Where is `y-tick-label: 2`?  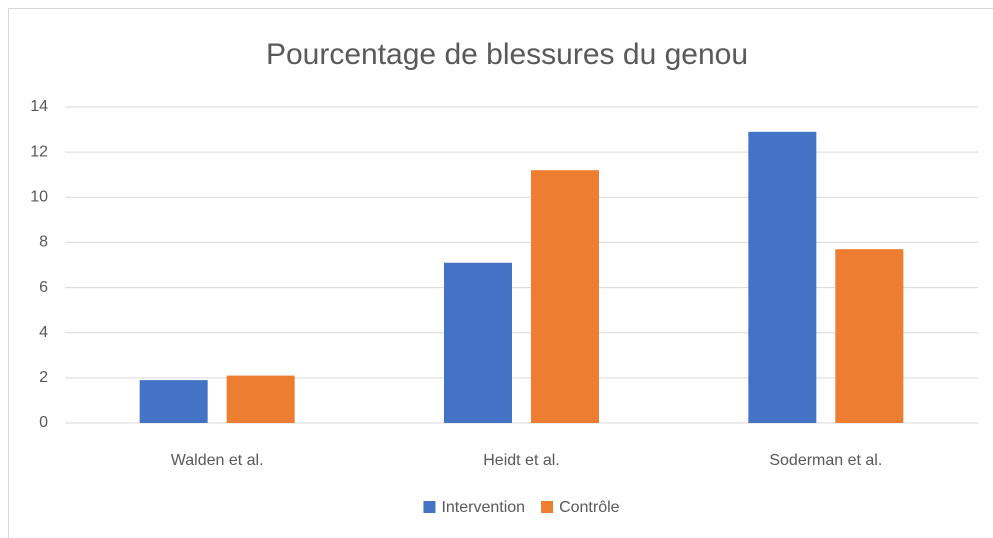 y-tick-label: 2 is located at coordinates (43, 377).